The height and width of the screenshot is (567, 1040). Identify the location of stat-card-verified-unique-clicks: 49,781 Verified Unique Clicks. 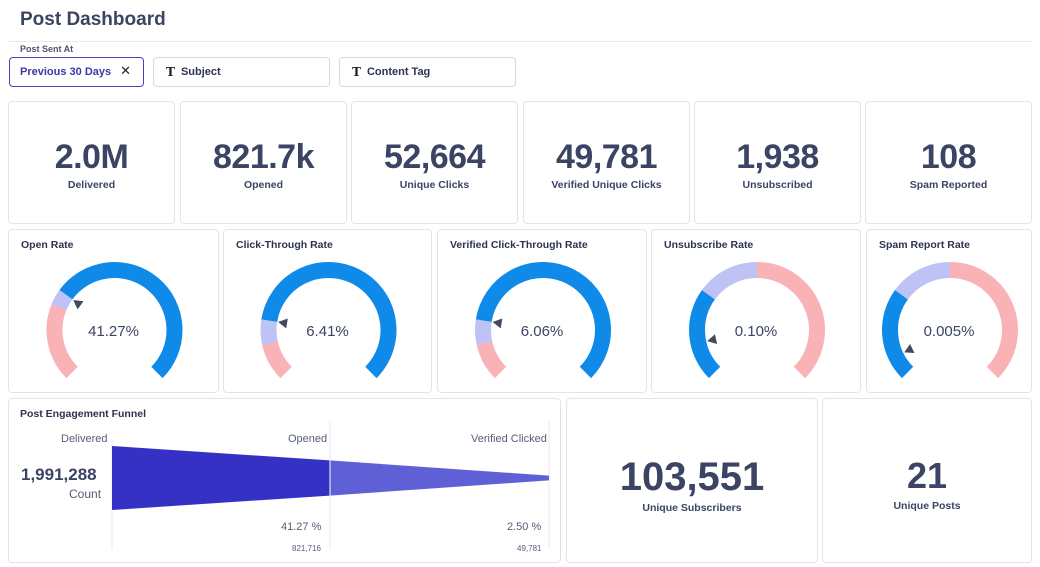
(606, 162).